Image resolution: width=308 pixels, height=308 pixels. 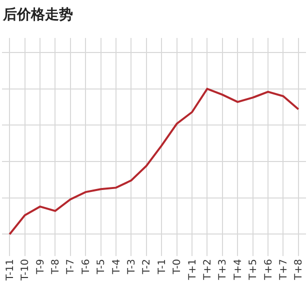 What do you see at coordinates (86, 267) in the screenshot?
I see `x-tick-label: T-6` at bounding box center [86, 267].